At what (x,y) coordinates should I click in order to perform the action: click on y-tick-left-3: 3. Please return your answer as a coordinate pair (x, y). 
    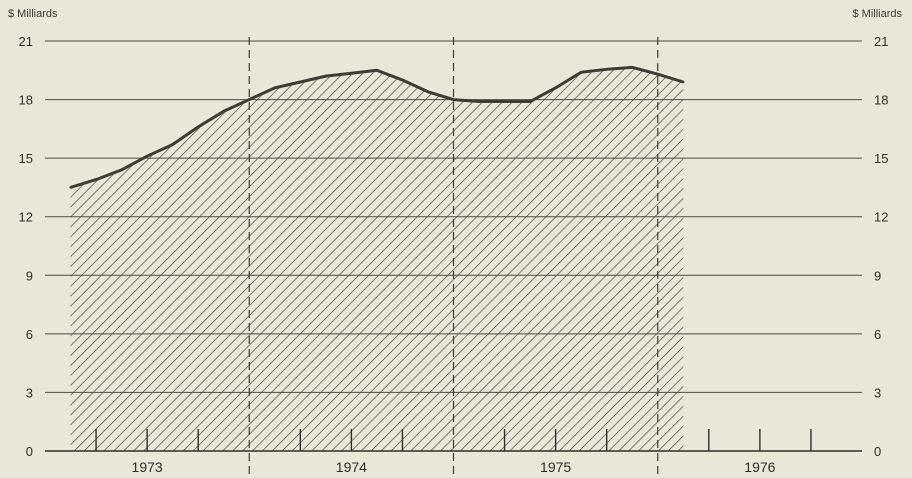
    Looking at the image, I should click on (29, 392).